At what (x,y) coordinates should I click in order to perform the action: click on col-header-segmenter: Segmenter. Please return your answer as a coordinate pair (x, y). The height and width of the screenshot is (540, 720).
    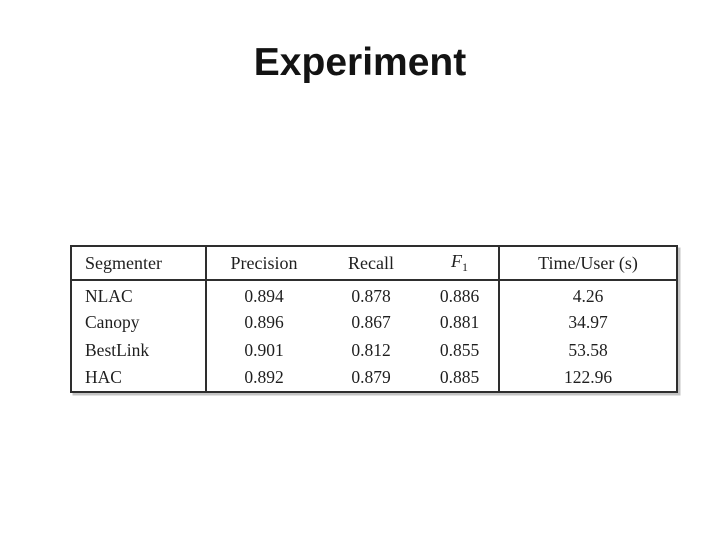
    Looking at the image, I should click on (139, 263).